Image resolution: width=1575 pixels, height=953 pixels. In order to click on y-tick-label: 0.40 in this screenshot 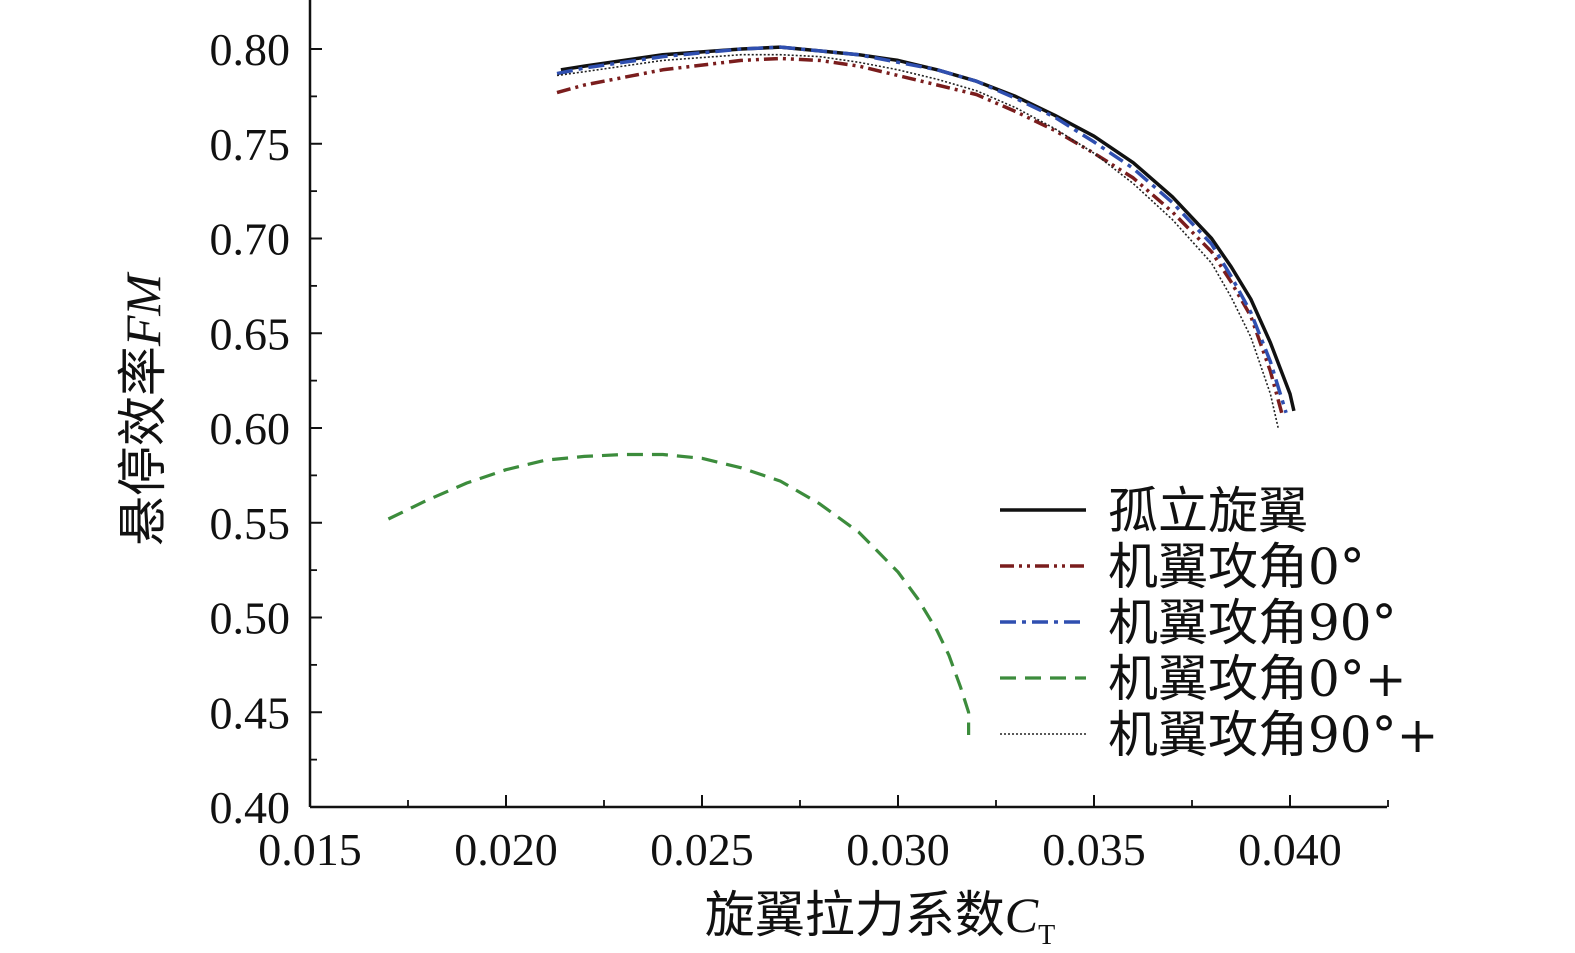, I will do `click(250, 807)`.